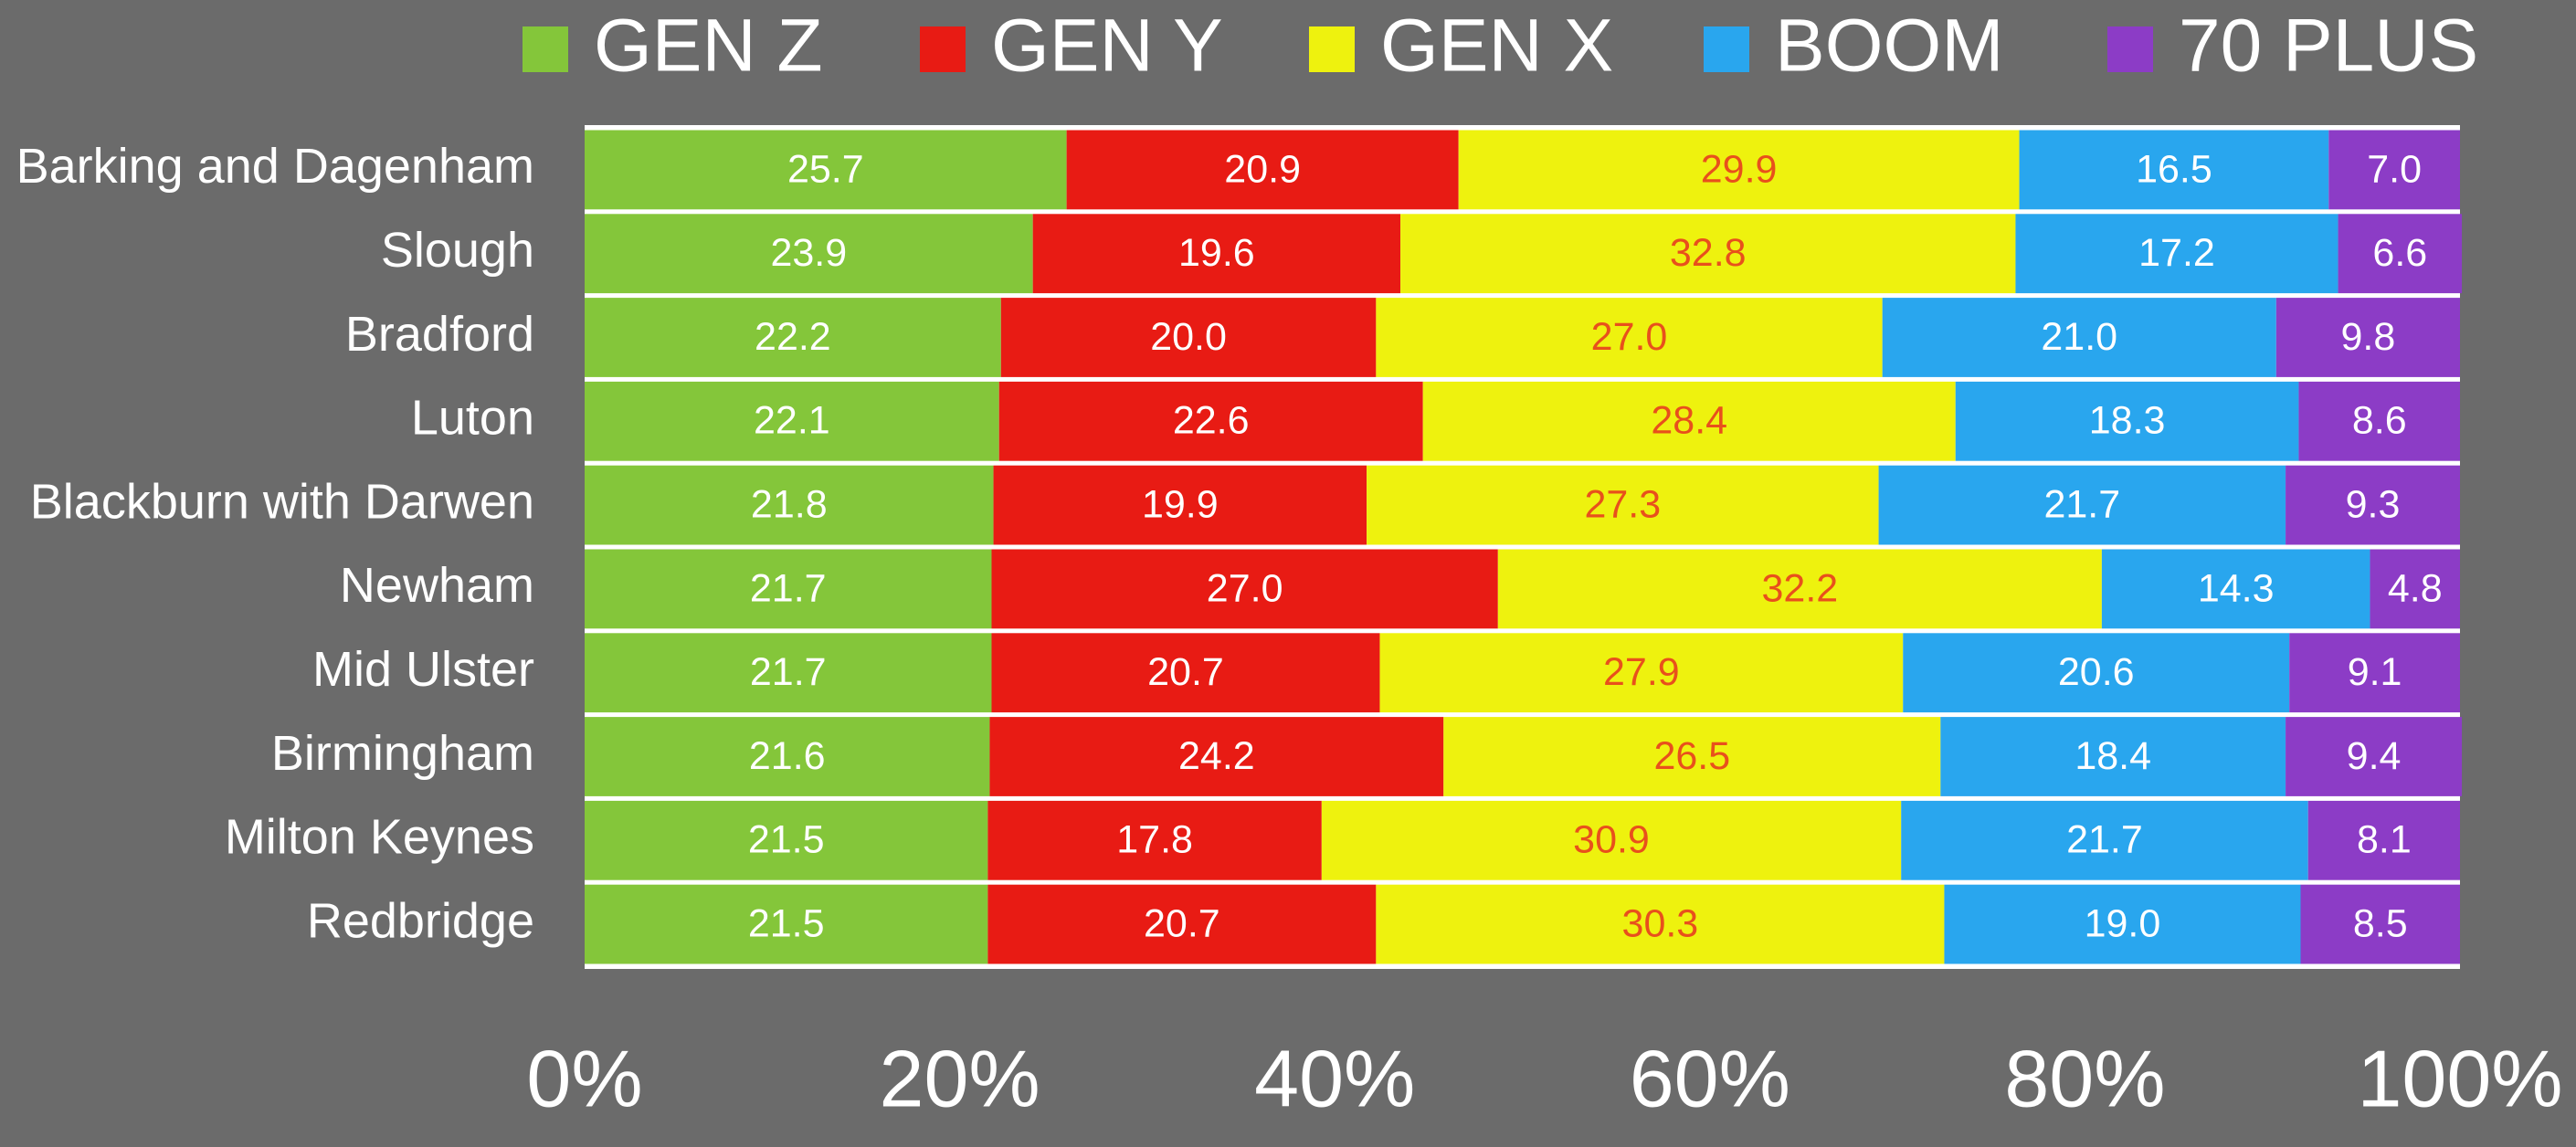 This screenshot has height=1147, width=2576. What do you see at coordinates (1334, 1078) in the screenshot?
I see `x-tick-label: 40%` at bounding box center [1334, 1078].